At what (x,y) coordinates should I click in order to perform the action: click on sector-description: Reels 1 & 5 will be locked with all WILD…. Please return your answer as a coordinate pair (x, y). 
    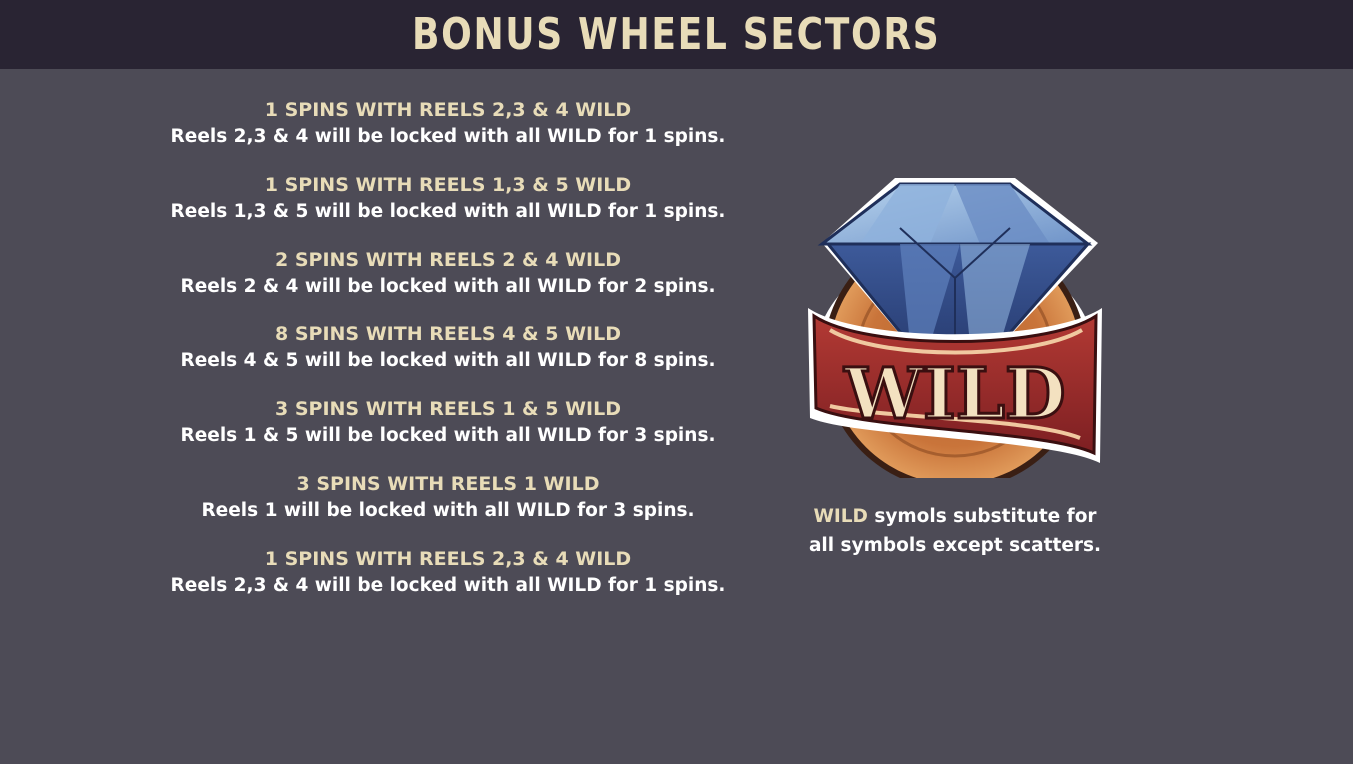
    Looking at the image, I should click on (448, 436).